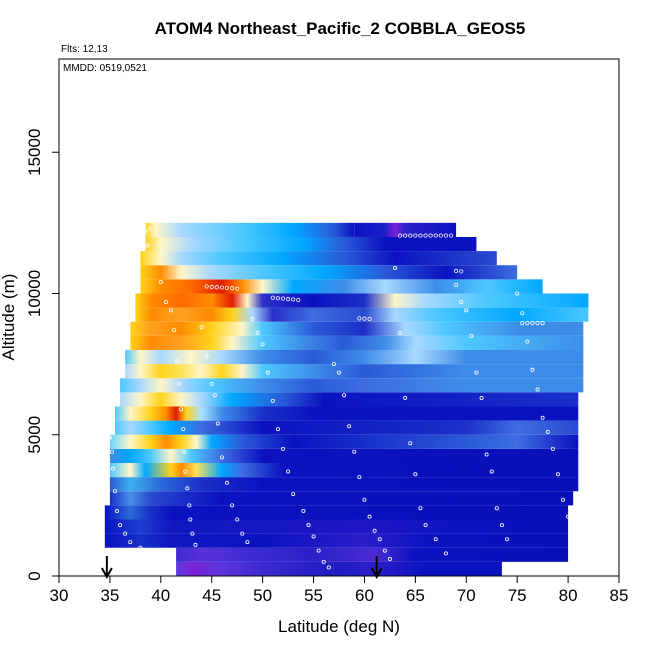  I want to click on y-tick-label: 10000, so click(34, 293).